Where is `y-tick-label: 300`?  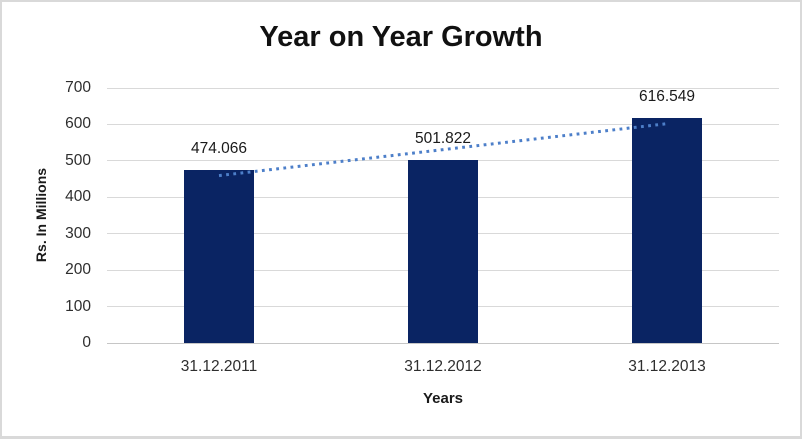 y-tick-label: 300 is located at coordinates (78, 233).